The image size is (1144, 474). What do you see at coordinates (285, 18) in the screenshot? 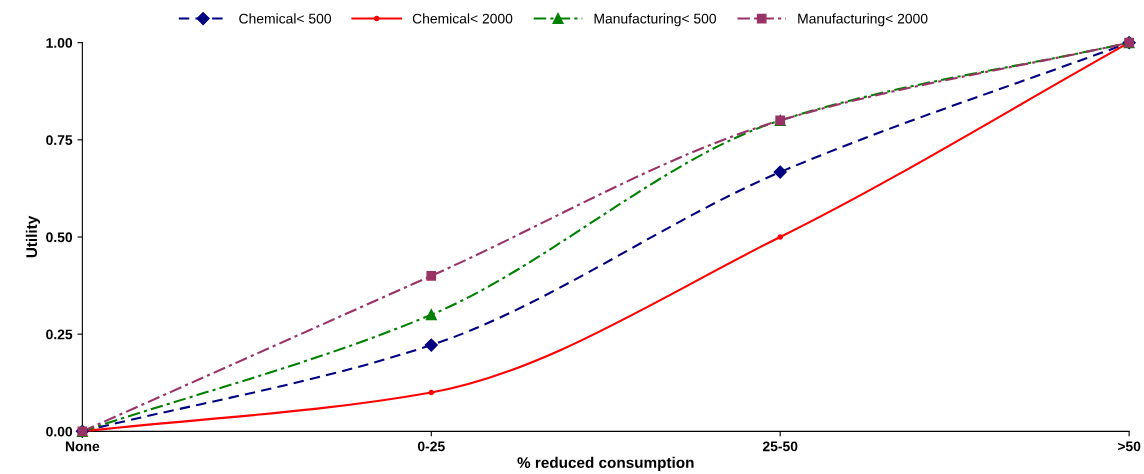
I see `legend-label: Chemical< 500` at bounding box center [285, 18].